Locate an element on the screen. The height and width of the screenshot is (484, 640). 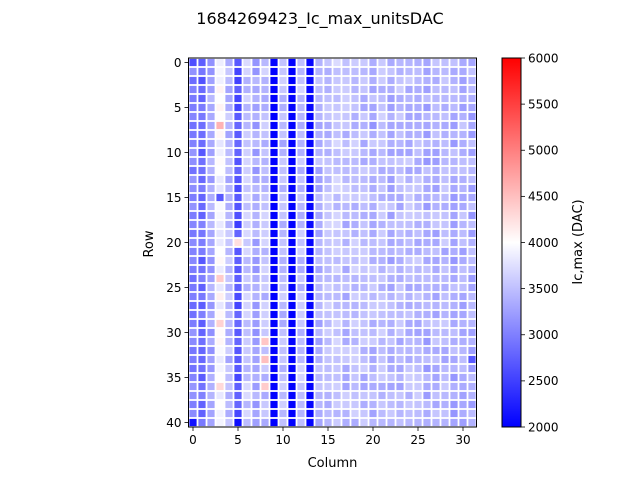
colorbar-tick-label: 6000 is located at coordinates (543, 58).